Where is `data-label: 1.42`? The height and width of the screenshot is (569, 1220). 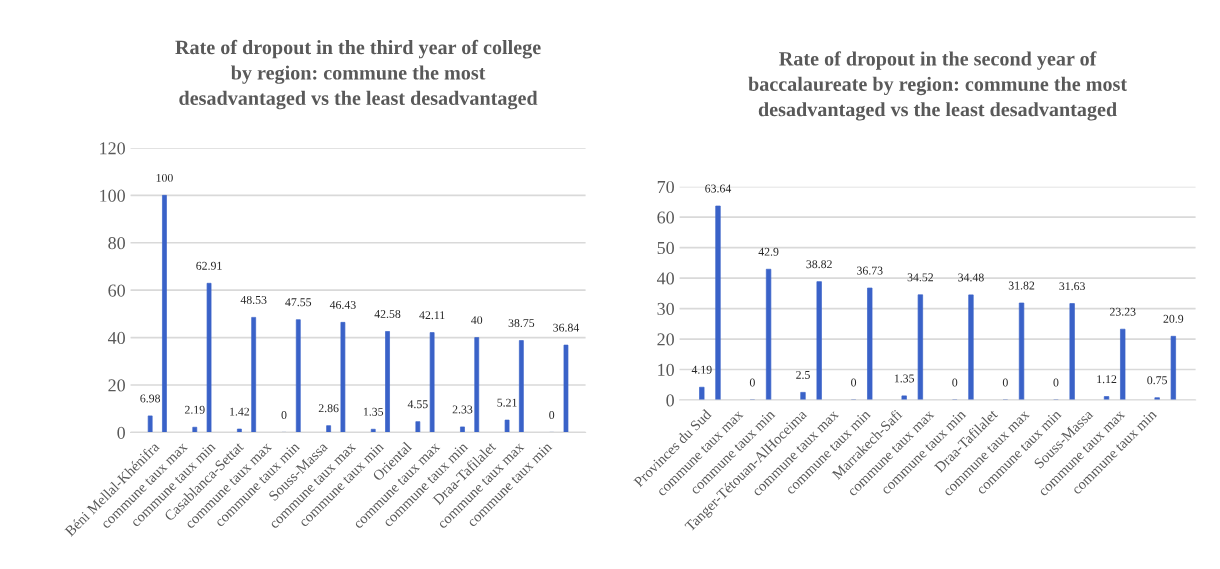 data-label: 1.42 is located at coordinates (240, 411).